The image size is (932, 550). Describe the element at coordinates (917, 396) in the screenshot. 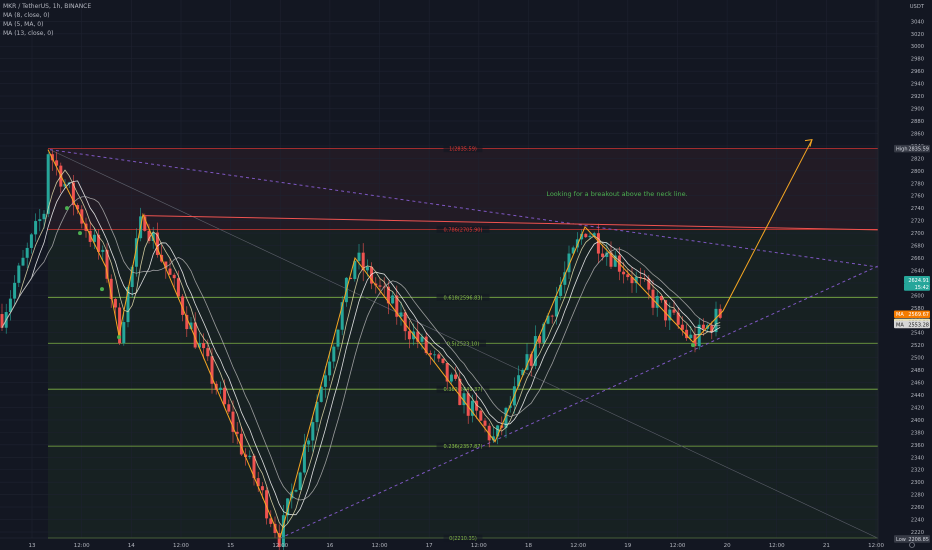

I see `price-tick-label: 2440` at that location.